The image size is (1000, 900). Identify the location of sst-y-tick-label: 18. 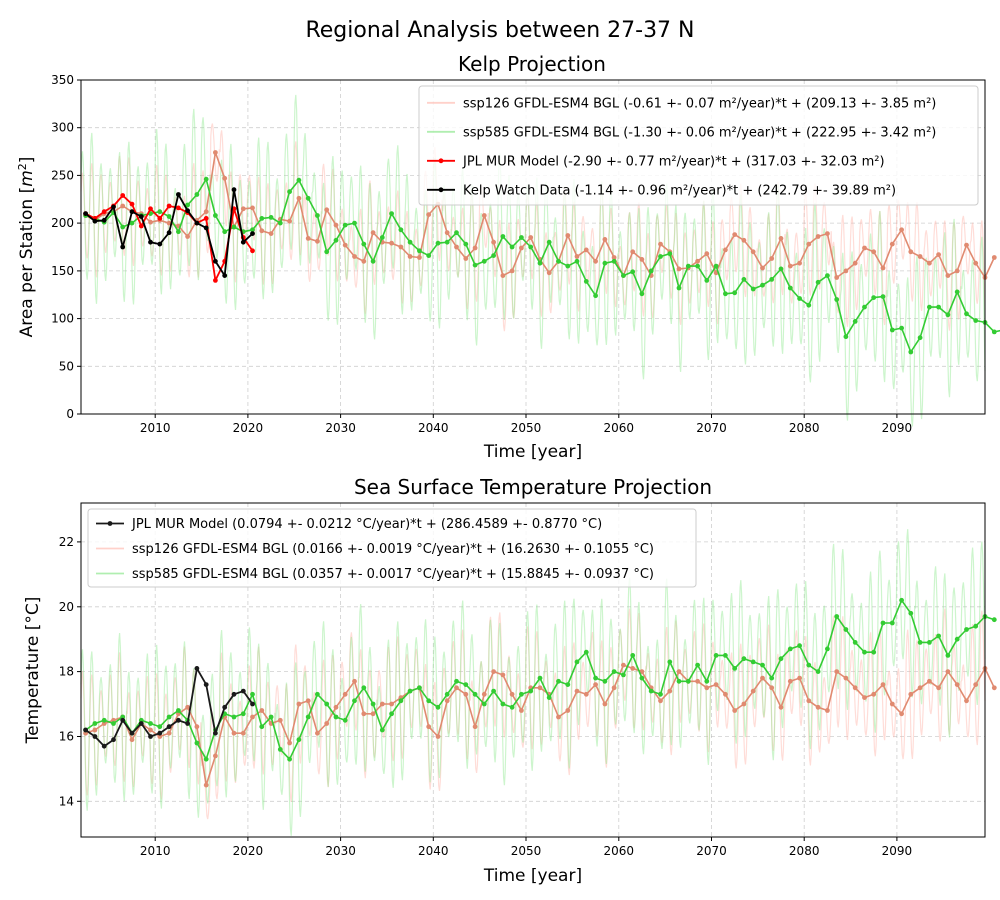
(66, 672).